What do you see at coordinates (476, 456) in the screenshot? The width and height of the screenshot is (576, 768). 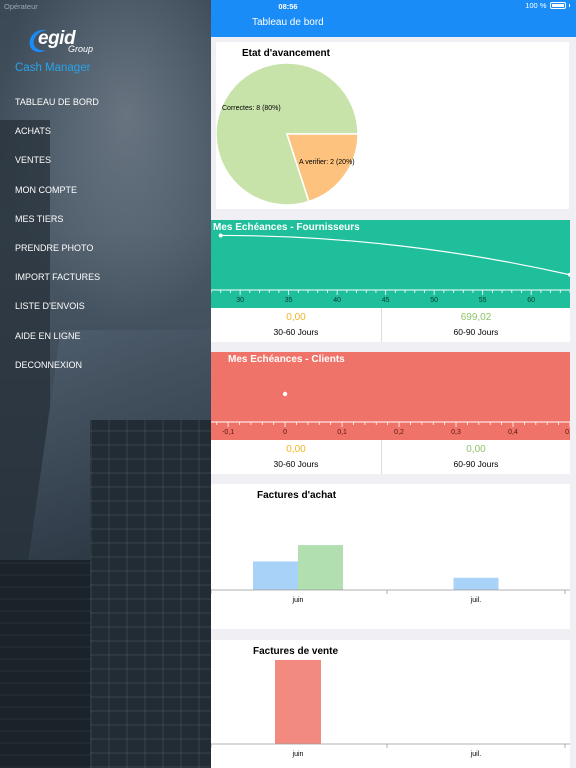 I see `metric-60-90: 0,00 60-90 Jours` at bounding box center [476, 456].